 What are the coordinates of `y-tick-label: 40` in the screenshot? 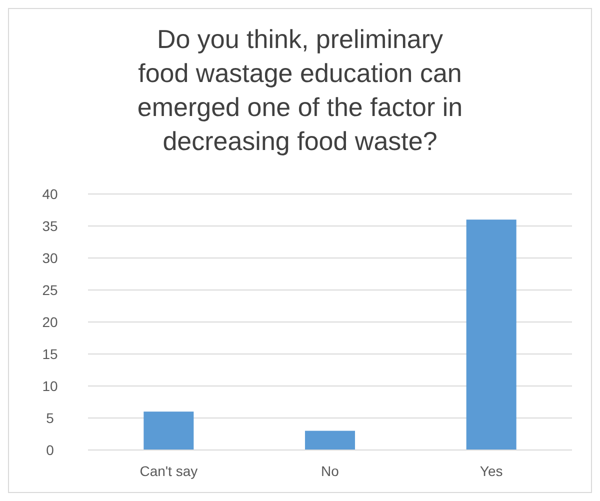 It's located at (50, 194).